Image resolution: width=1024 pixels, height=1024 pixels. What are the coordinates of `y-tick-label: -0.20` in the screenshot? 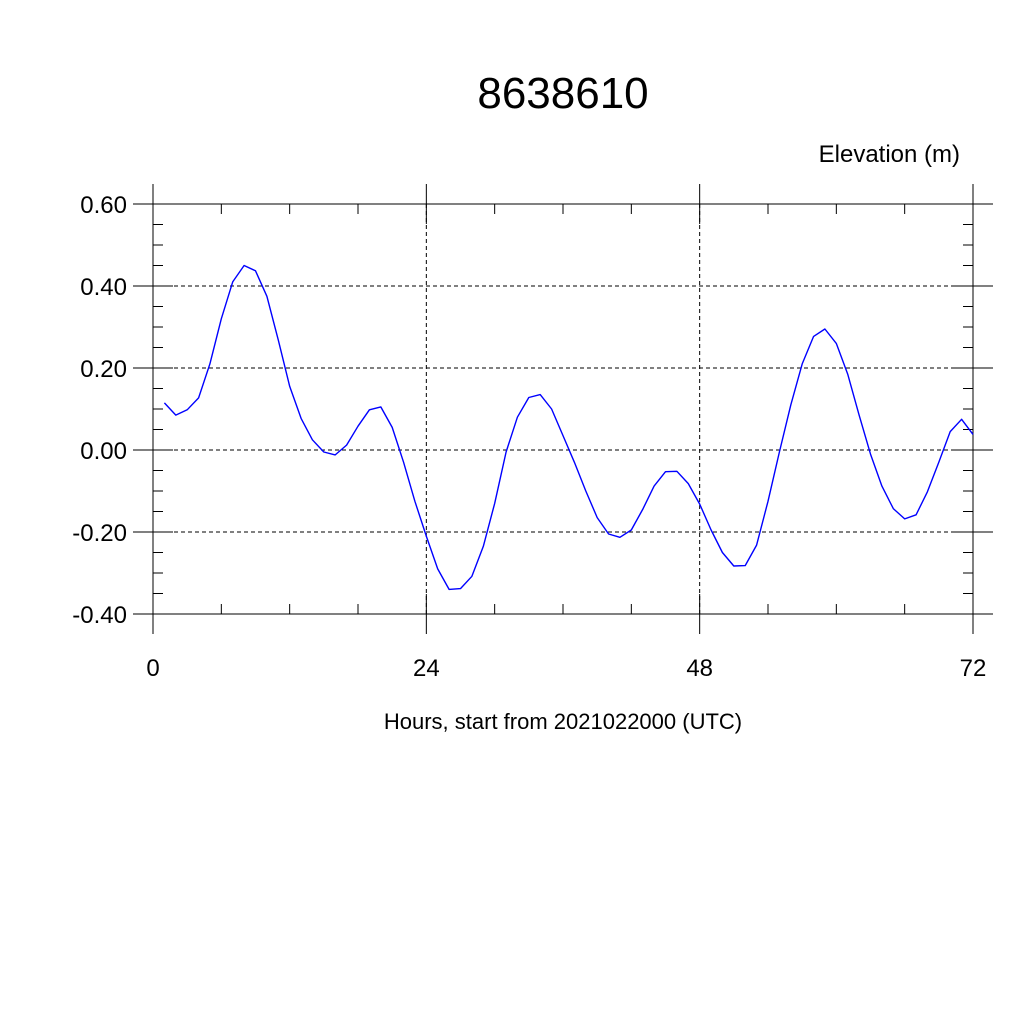 It's located at (99, 533).